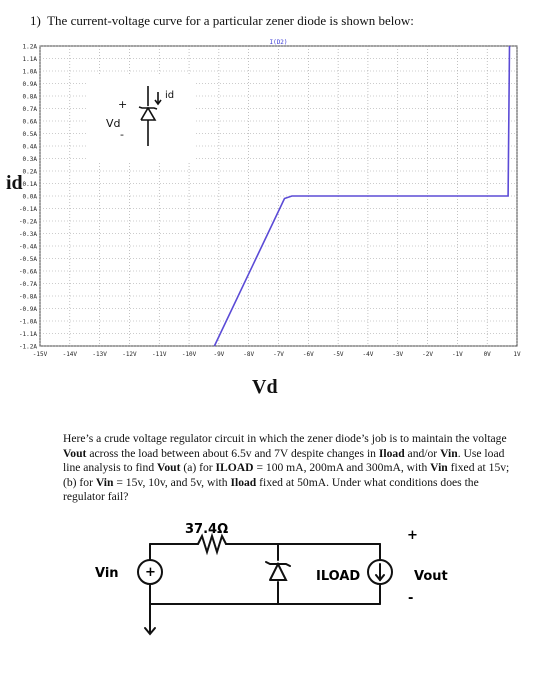 This screenshot has width=553, height=678. I want to click on inset-zener-bar, so click(148, 108).